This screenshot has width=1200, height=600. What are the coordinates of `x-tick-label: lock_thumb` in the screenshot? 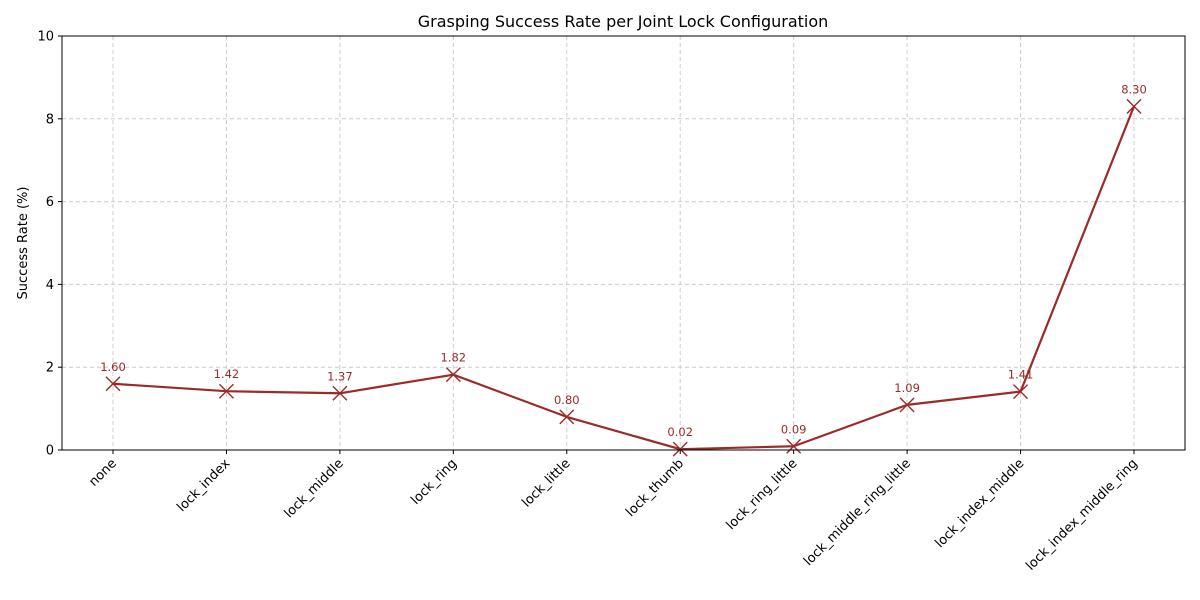 It's located at (655, 488).